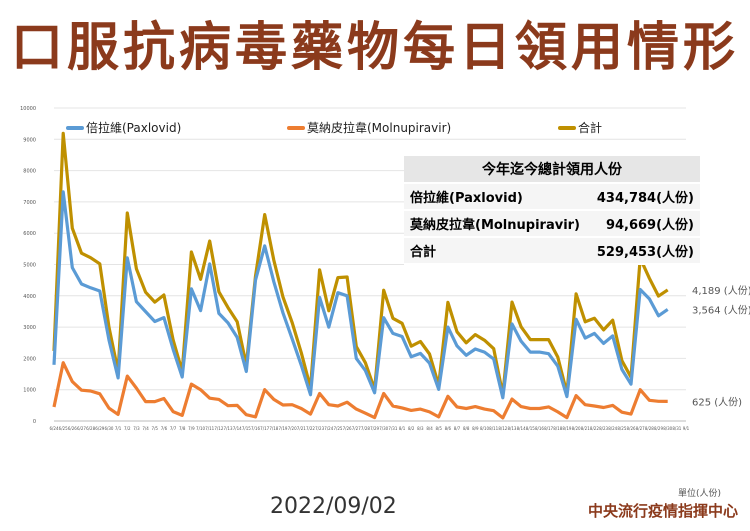 This screenshot has width=750, height=531. Describe the element at coordinates (273, 428) in the screenshot. I see `x-tick-label: 7/18` at that location.